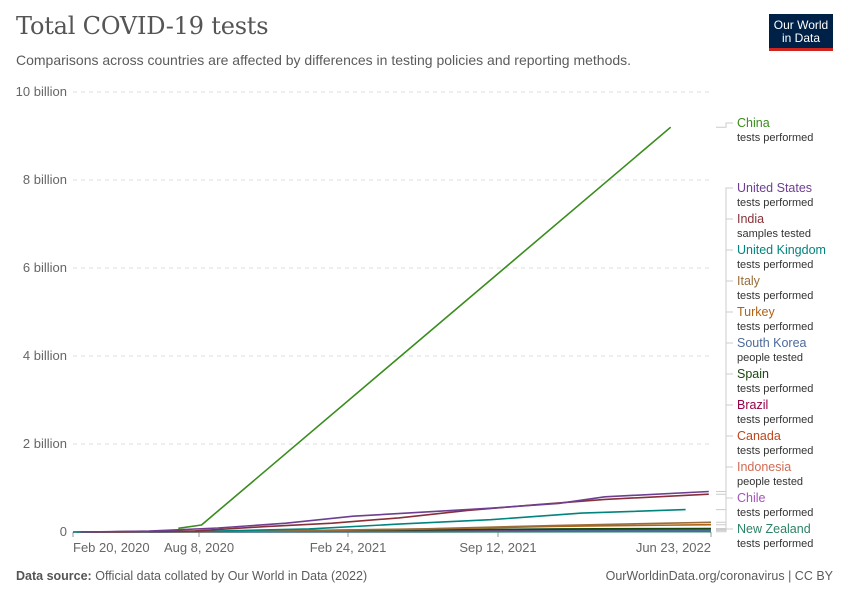  Describe the element at coordinates (759, 436) in the screenshot. I see `series-label-name: Canada` at that location.